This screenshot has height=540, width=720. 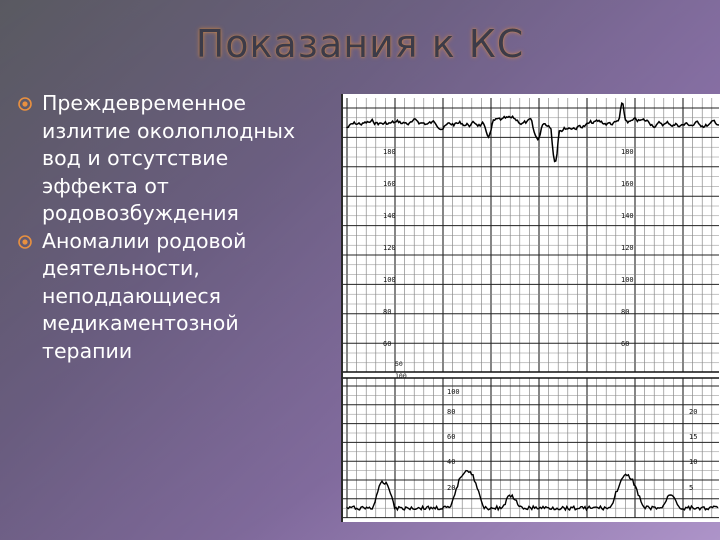 What do you see at coordinates (399, 364) in the screenshot?
I see `tick-label: 50` at bounding box center [399, 364].